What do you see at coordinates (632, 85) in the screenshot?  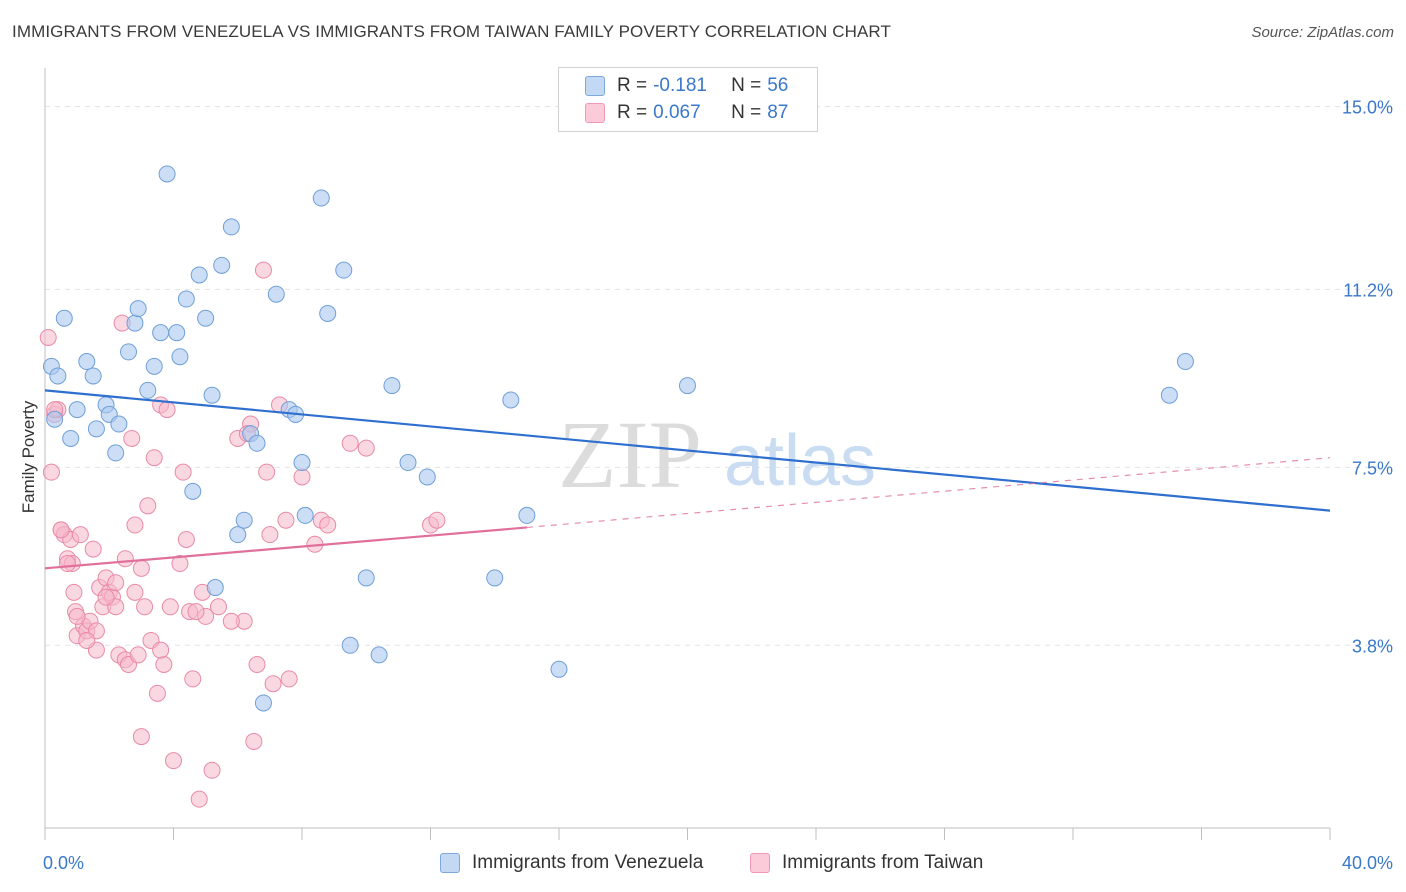 I see `legend-r-label: R =` at bounding box center [632, 85].